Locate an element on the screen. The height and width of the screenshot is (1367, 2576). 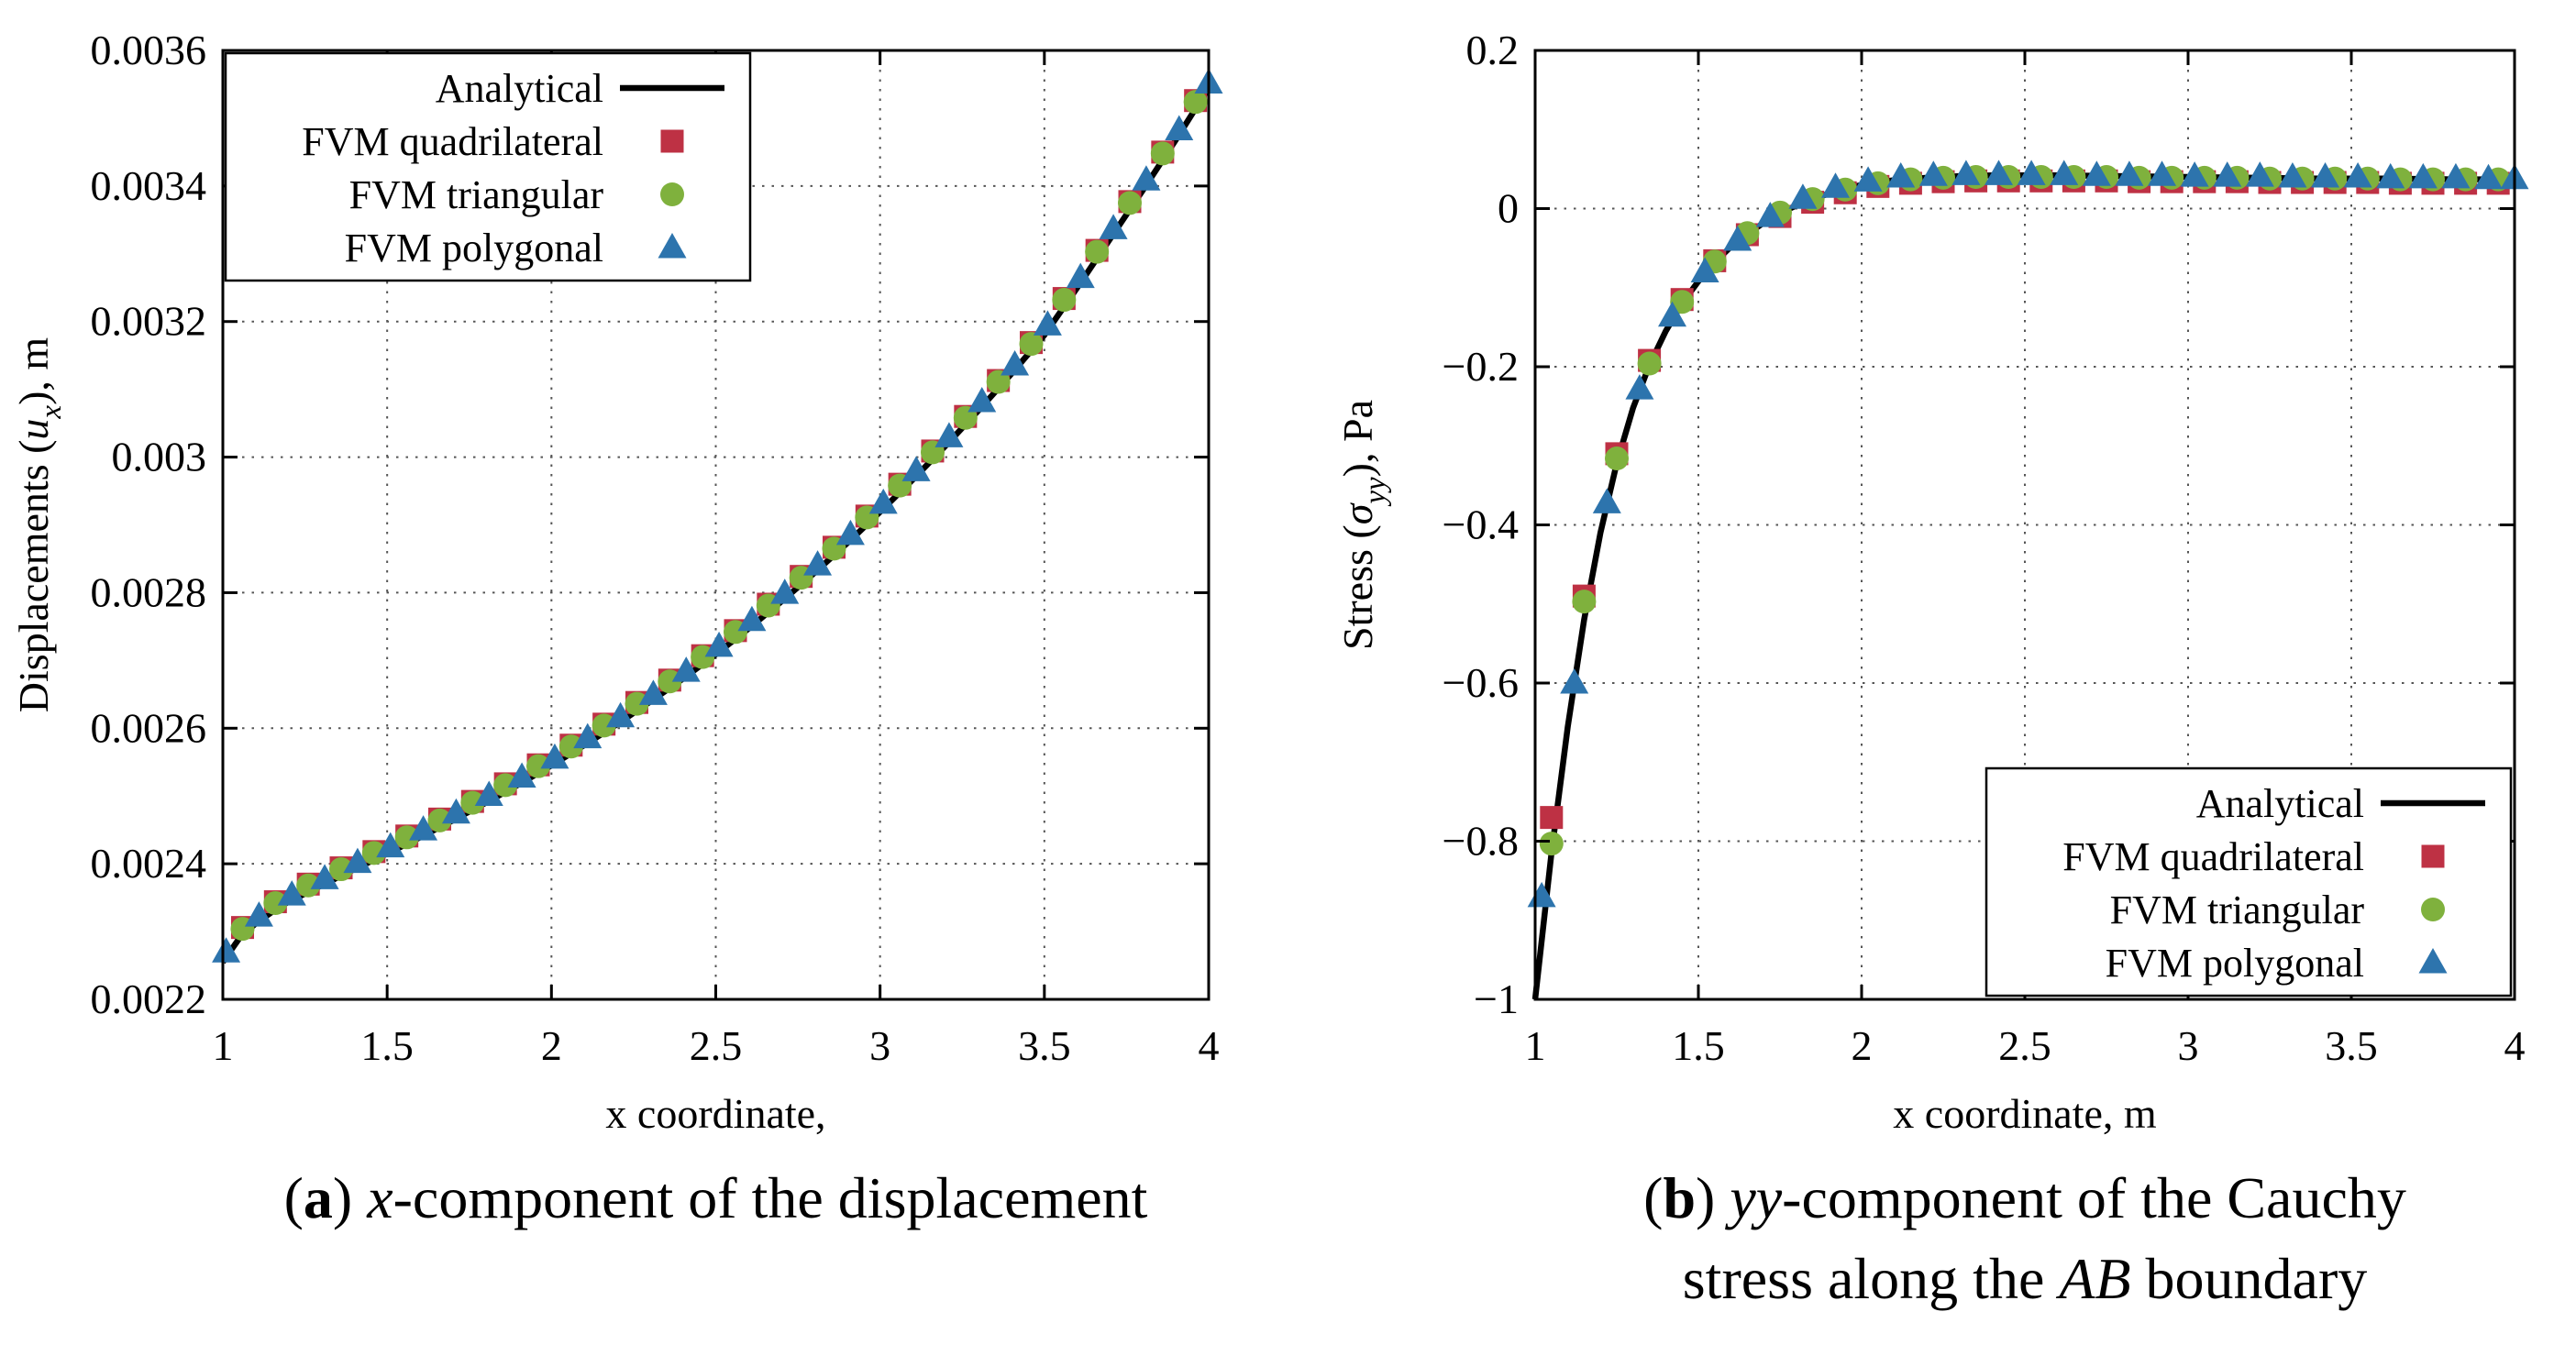
tick-label: −0.6 is located at coordinates (1481, 682).